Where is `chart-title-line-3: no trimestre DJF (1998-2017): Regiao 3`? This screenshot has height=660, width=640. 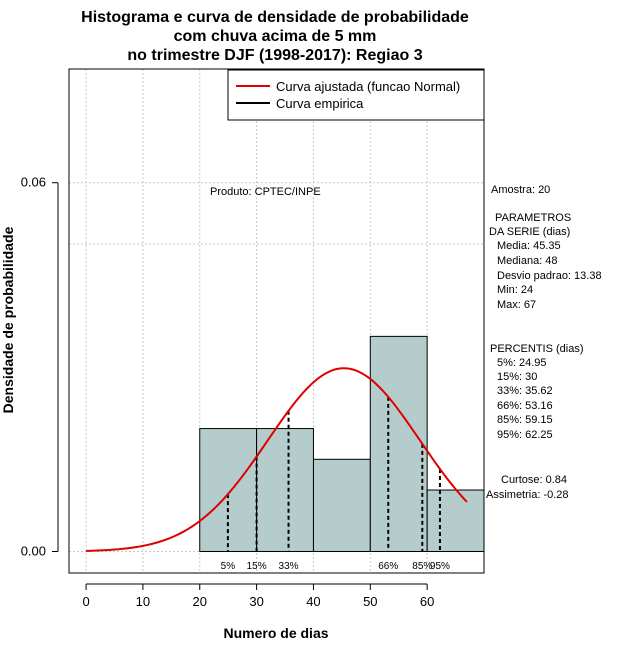
chart-title-line-3: no trimestre DJF (1998-2017): Regiao 3 is located at coordinates (274, 55).